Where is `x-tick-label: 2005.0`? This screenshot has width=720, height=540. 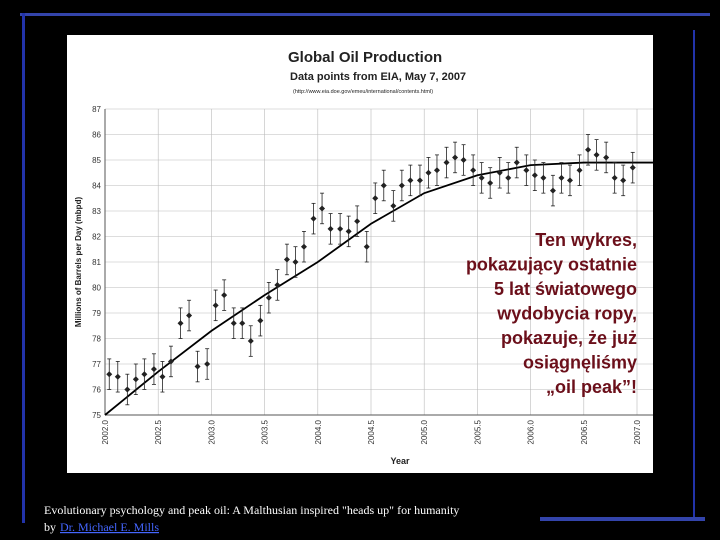 x-tick-label: 2005.0 is located at coordinates (424, 431).